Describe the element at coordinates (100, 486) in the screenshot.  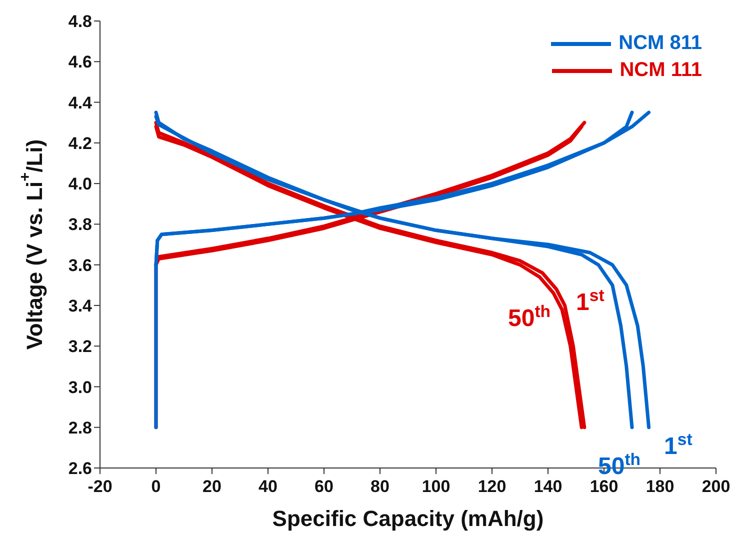
I see `x-tick-label: -20` at that location.